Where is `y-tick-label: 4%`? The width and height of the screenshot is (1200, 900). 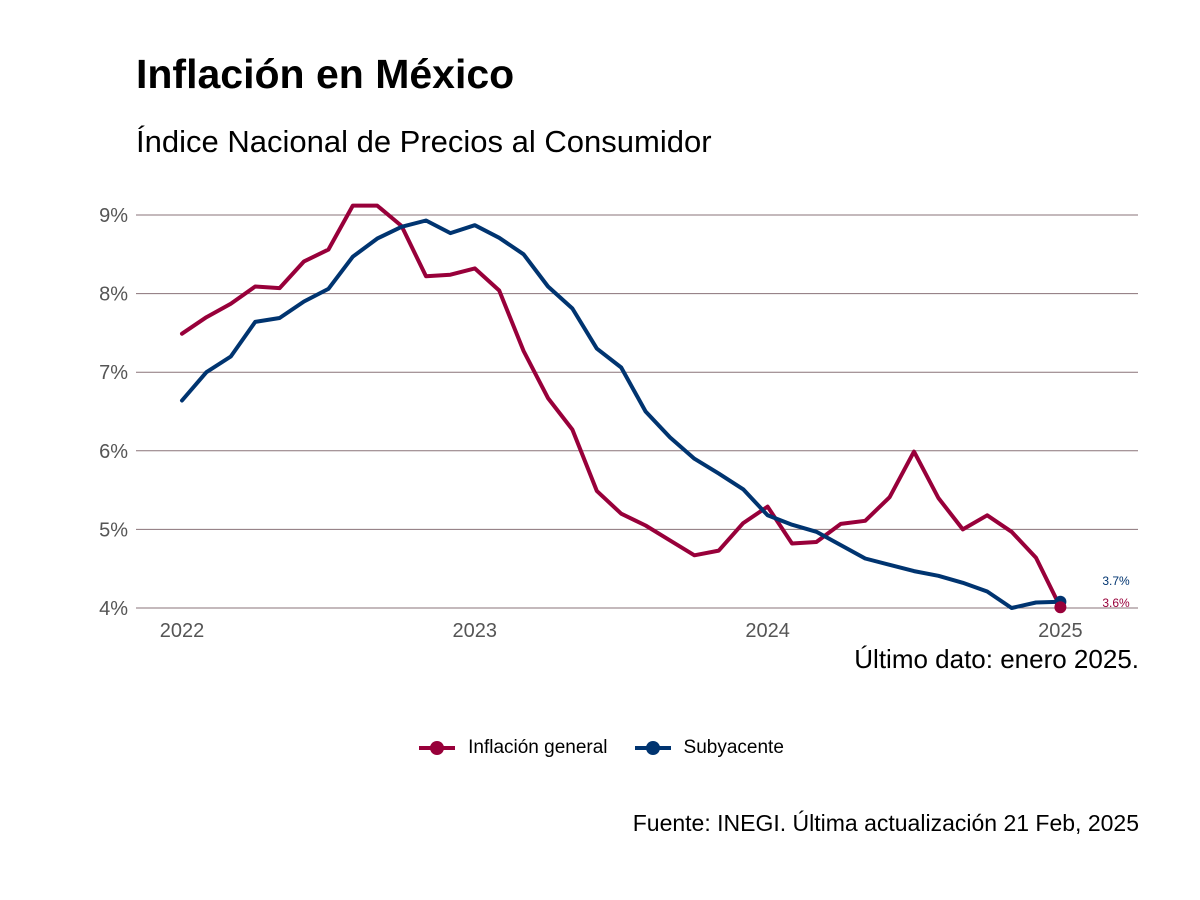
y-tick-label: 4% is located at coordinates (113, 609).